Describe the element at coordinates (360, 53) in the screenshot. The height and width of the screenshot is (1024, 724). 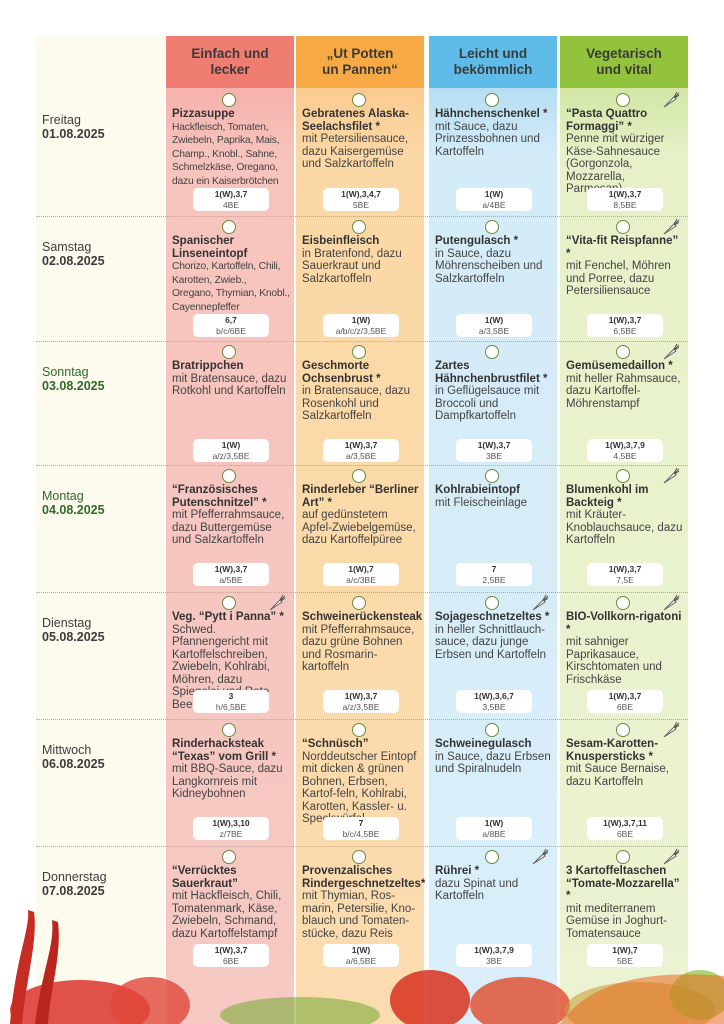
I see `header-line: „Ut Potten` at that location.